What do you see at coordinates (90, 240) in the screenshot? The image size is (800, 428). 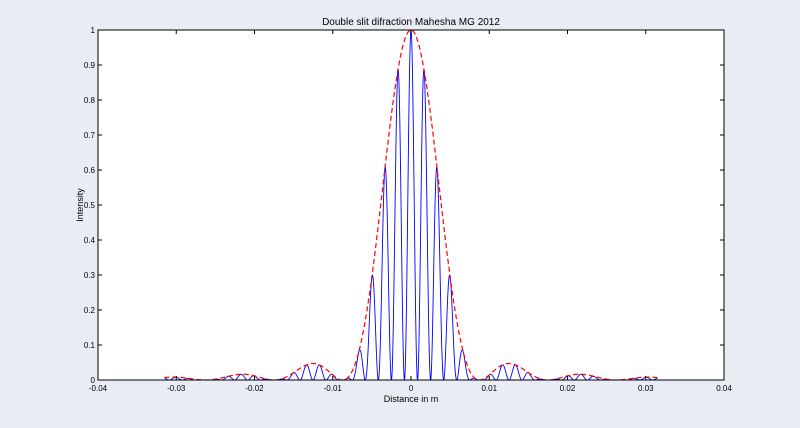 I see `y-tick-label: 0.4` at bounding box center [90, 240].